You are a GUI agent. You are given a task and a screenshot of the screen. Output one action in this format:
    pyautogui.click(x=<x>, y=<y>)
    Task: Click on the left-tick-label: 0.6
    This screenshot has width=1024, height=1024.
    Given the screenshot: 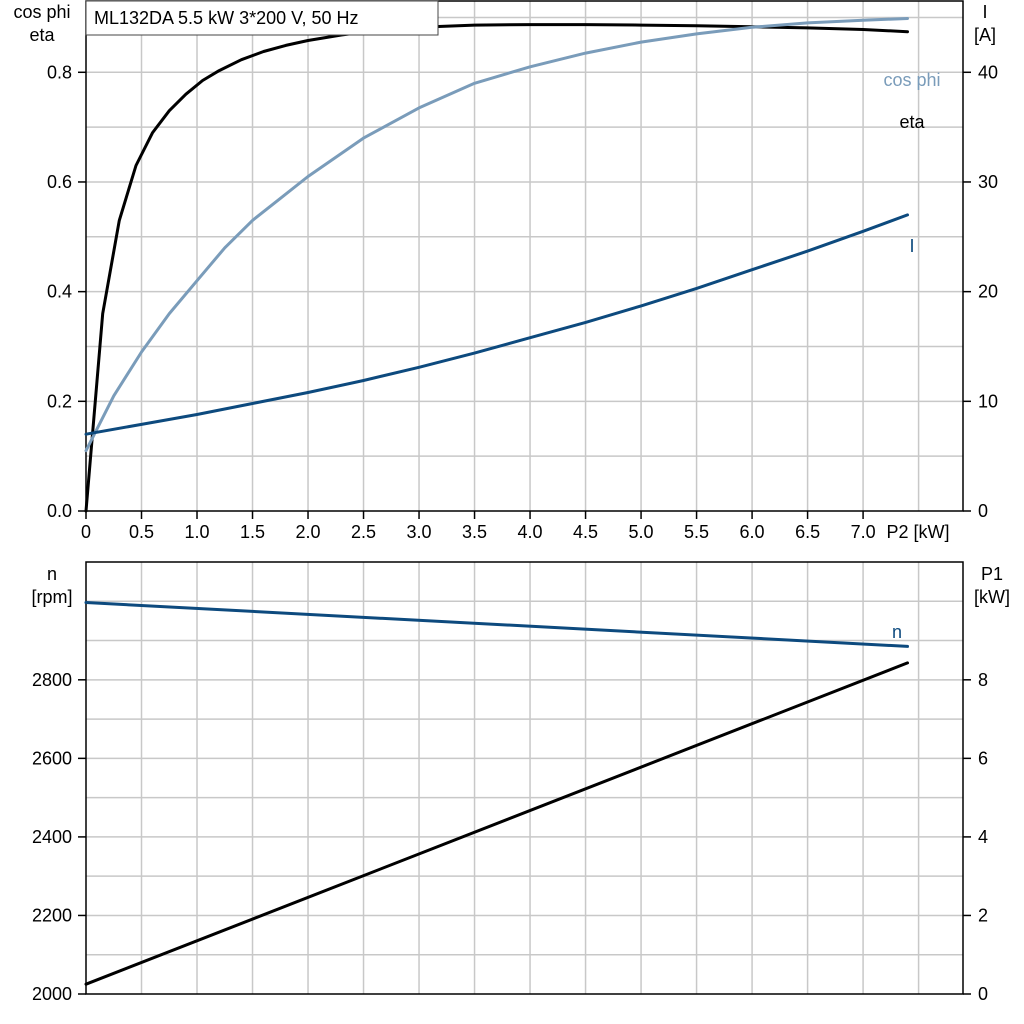 What is the action you would take?
    pyautogui.click(x=59, y=182)
    